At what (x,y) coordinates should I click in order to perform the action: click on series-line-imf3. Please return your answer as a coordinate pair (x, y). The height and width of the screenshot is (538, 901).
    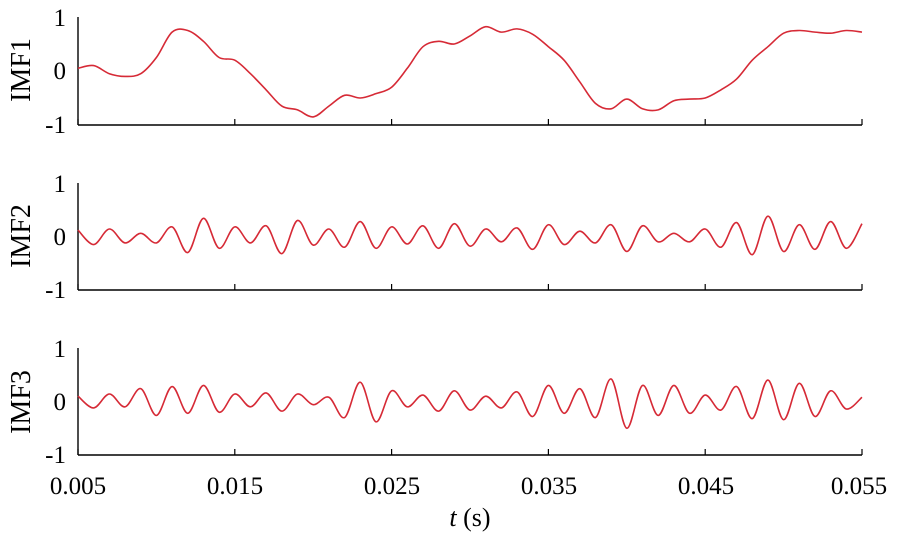
    Looking at the image, I should click on (470, 404).